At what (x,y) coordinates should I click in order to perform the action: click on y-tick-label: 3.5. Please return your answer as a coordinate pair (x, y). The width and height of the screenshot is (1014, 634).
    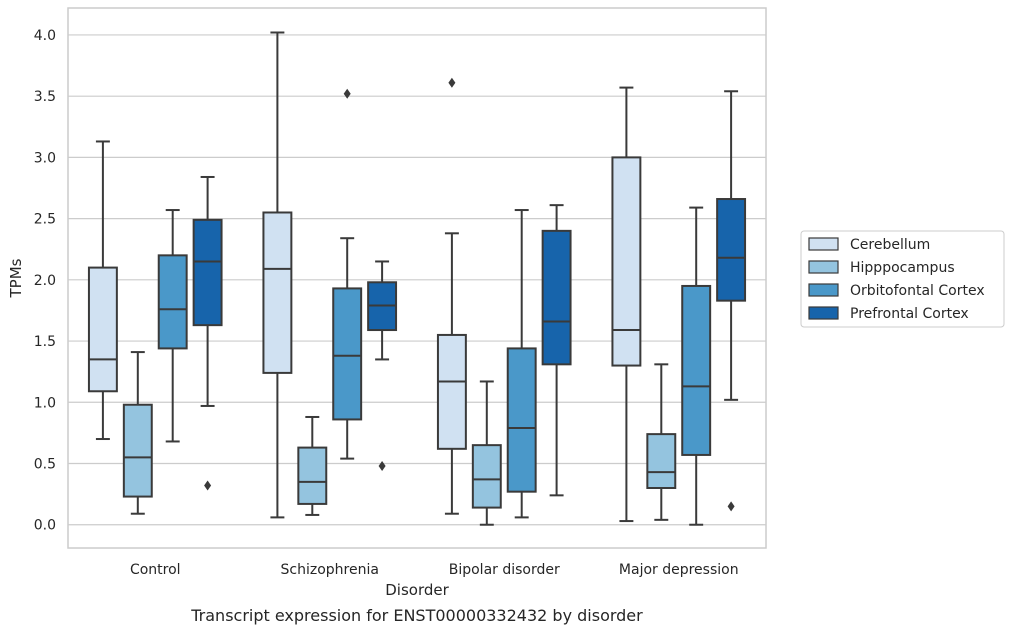
    Looking at the image, I should click on (45, 97).